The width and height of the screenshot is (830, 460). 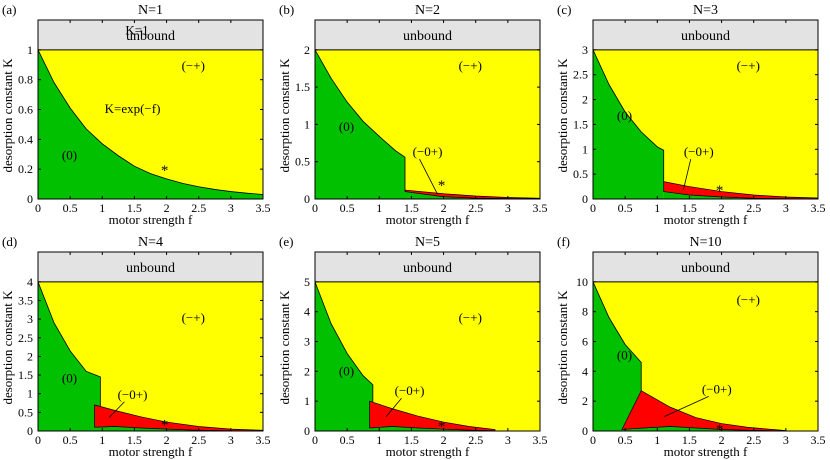 I want to click on y-tick-label: 0.2, so click(x=25, y=169).